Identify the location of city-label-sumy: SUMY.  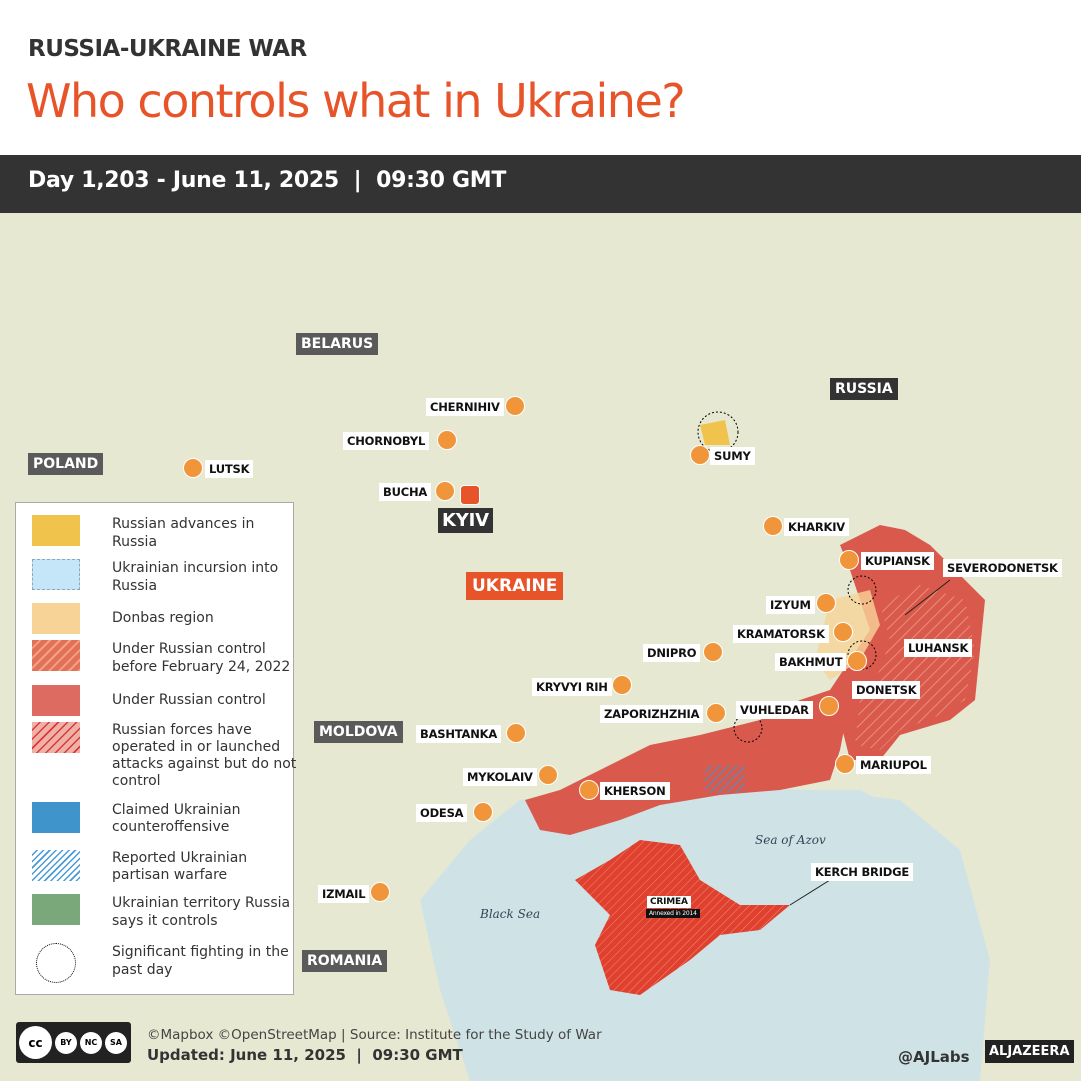
(732, 456).